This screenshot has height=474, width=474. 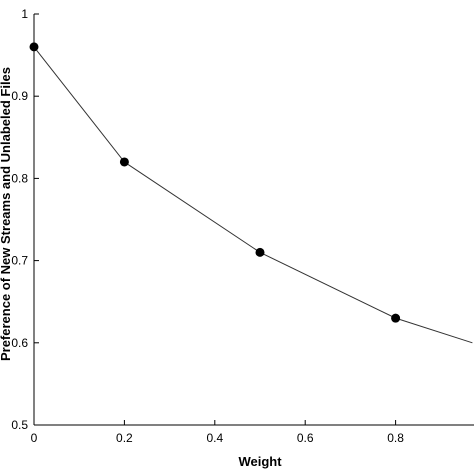 What do you see at coordinates (24, 14) in the screenshot?
I see `y-tick-label: 1` at bounding box center [24, 14].